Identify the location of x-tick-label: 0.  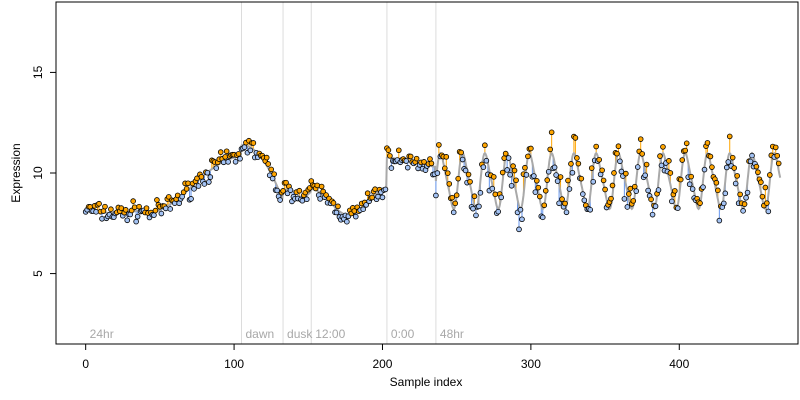
(85, 364).